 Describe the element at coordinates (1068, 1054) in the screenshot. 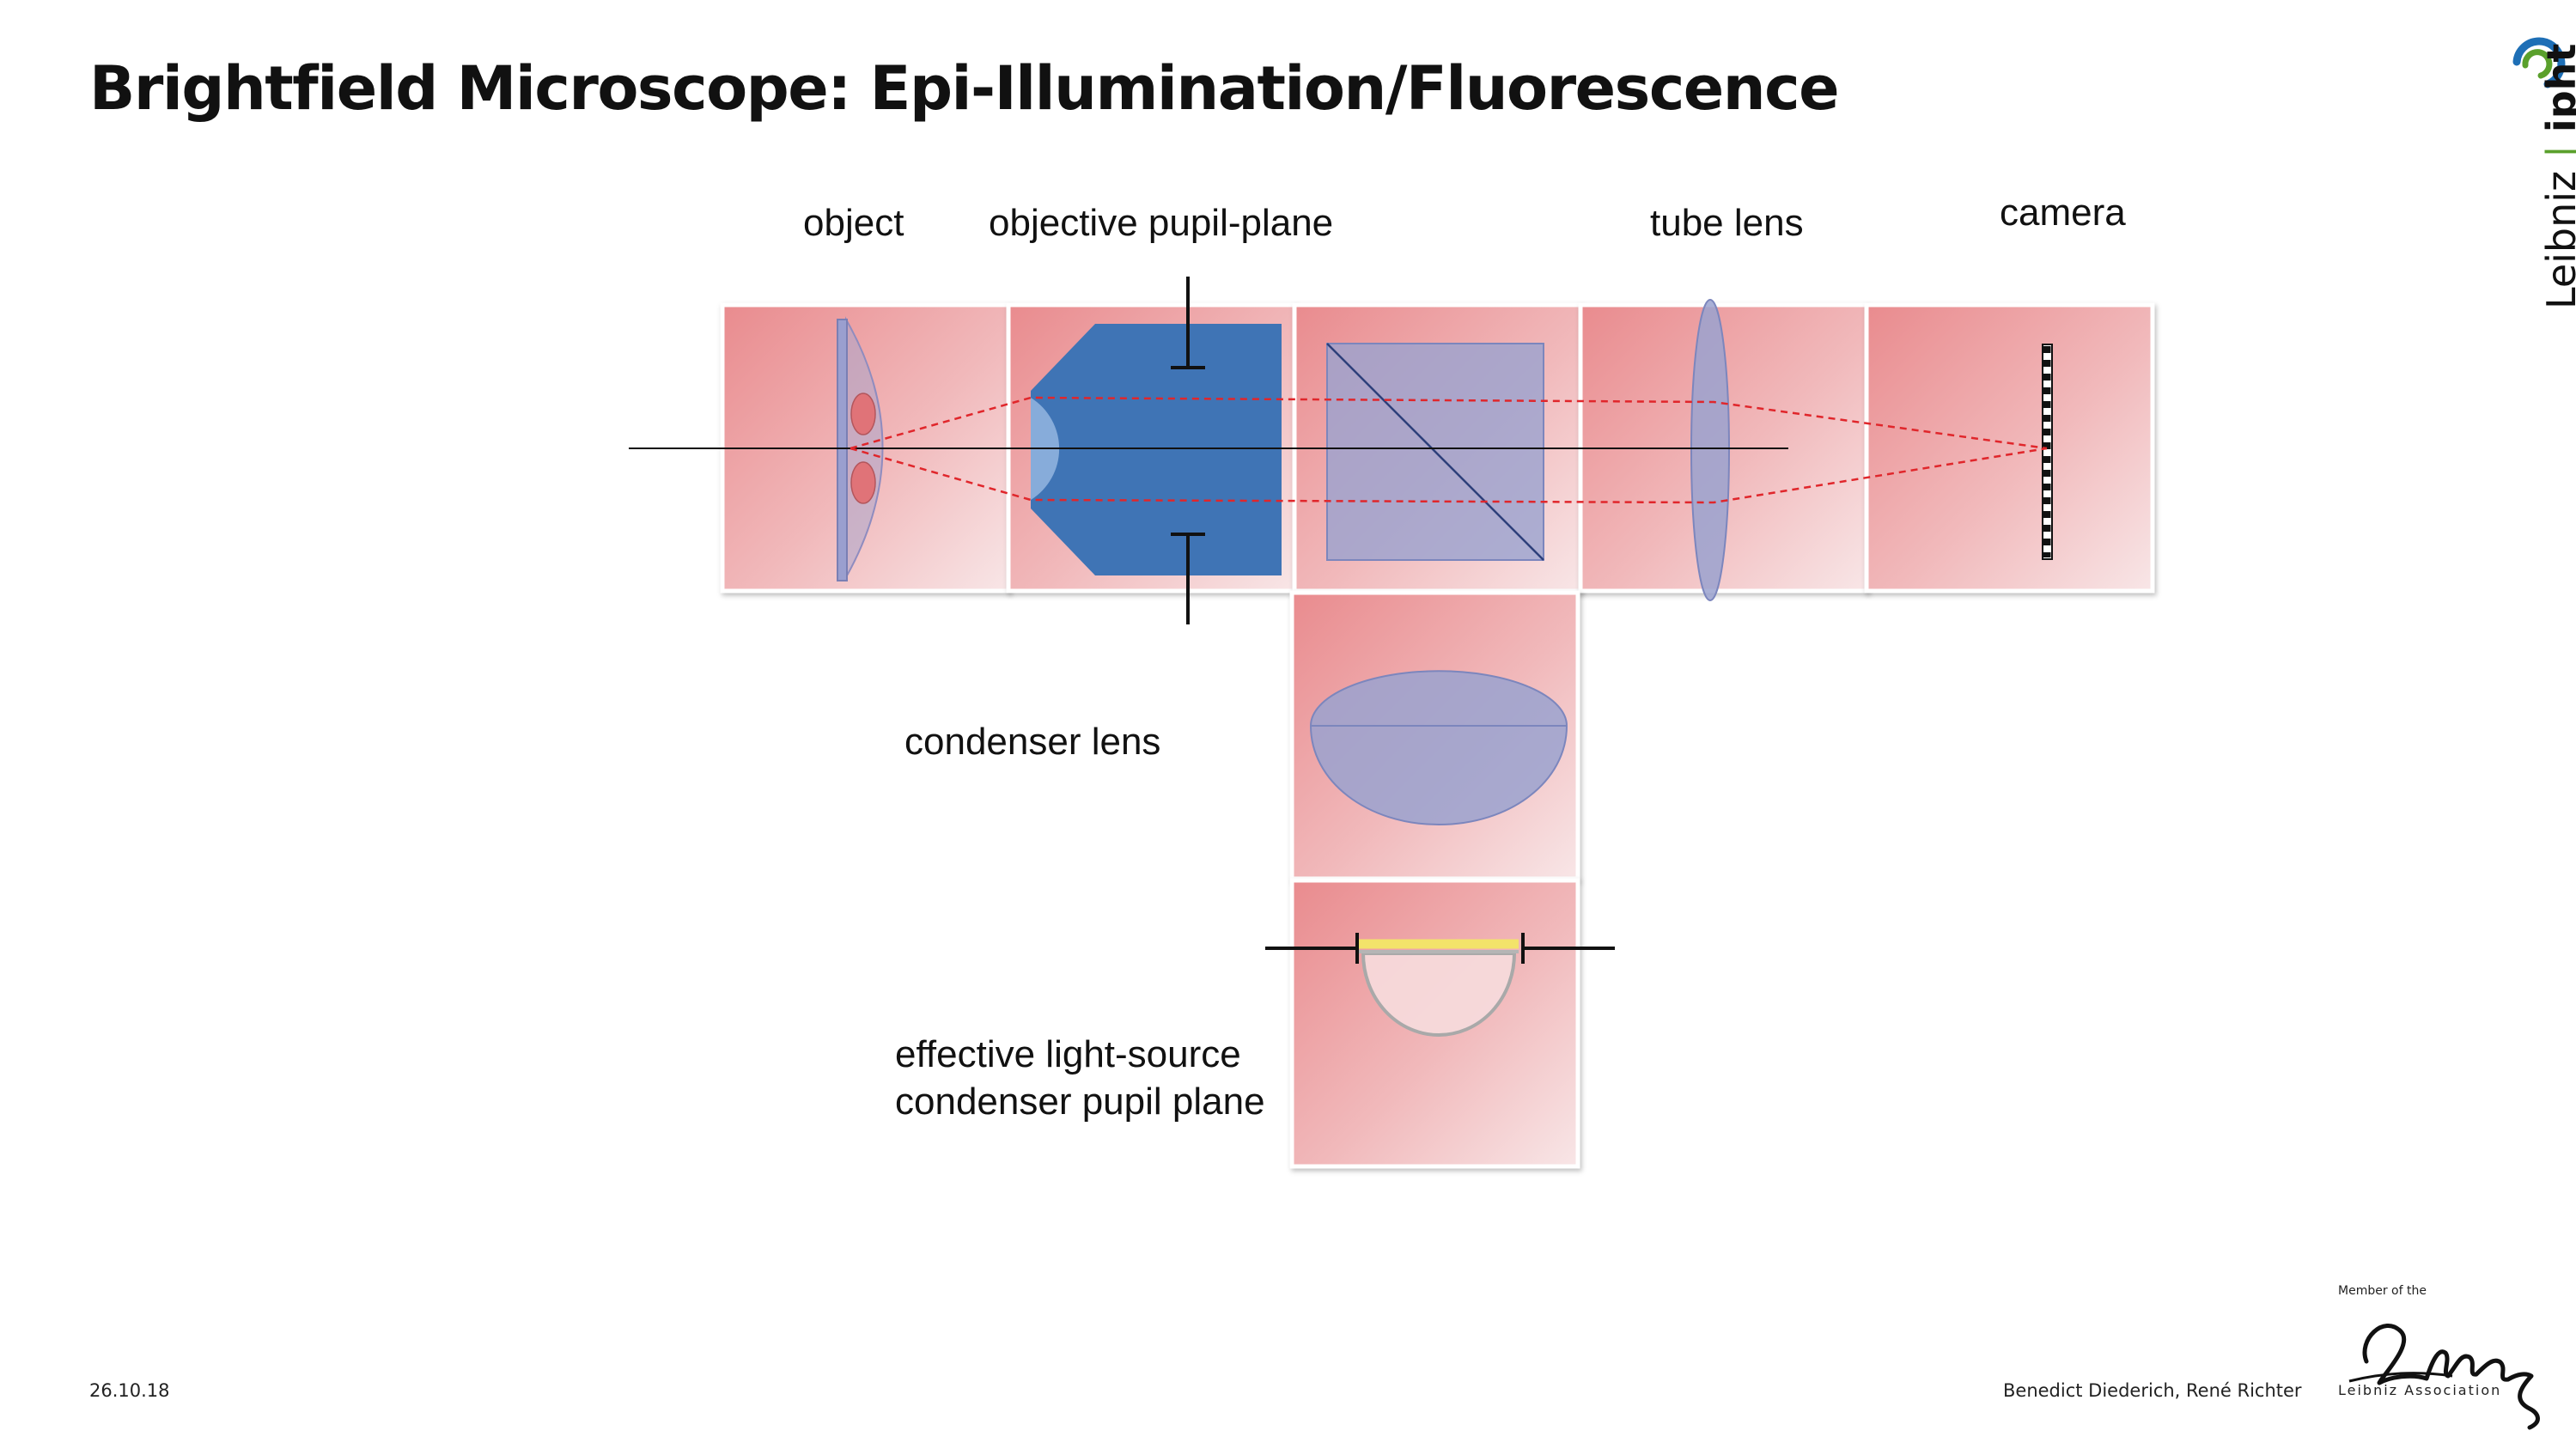

I see `label-light-source-line1: effective light-source` at that location.